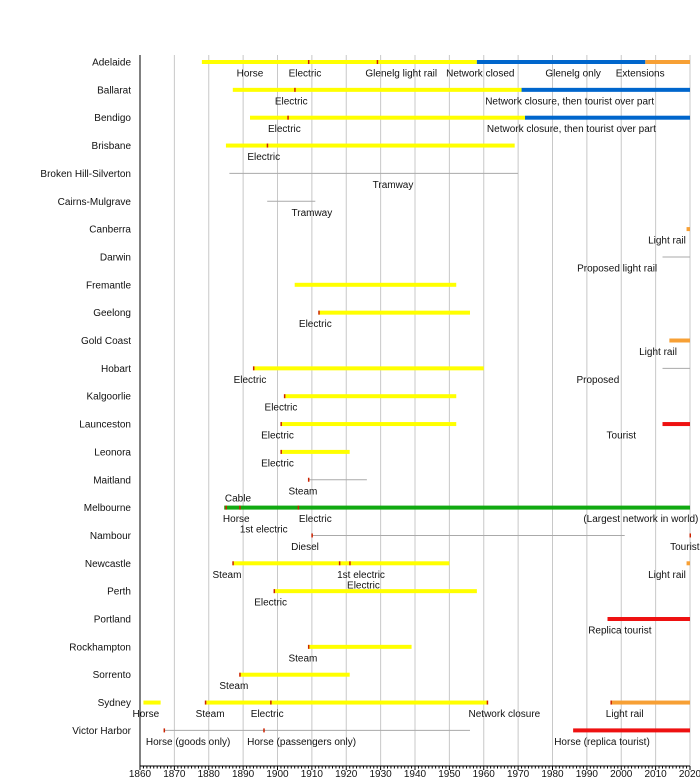  What do you see at coordinates (100, 647) in the screenshot?
I see `row-label: Rockhampton` at bounding box center [100, 647].